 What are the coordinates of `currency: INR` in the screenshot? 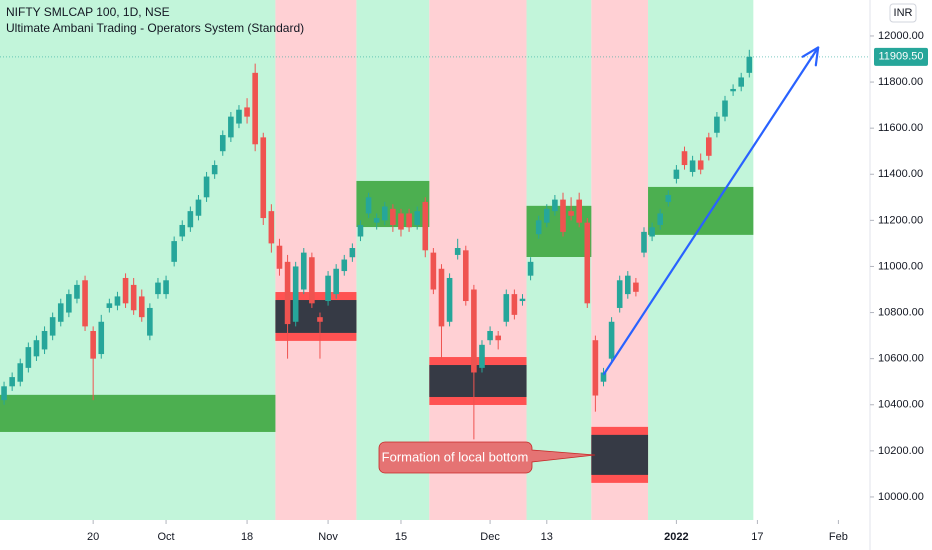 It's located at (903, 13).